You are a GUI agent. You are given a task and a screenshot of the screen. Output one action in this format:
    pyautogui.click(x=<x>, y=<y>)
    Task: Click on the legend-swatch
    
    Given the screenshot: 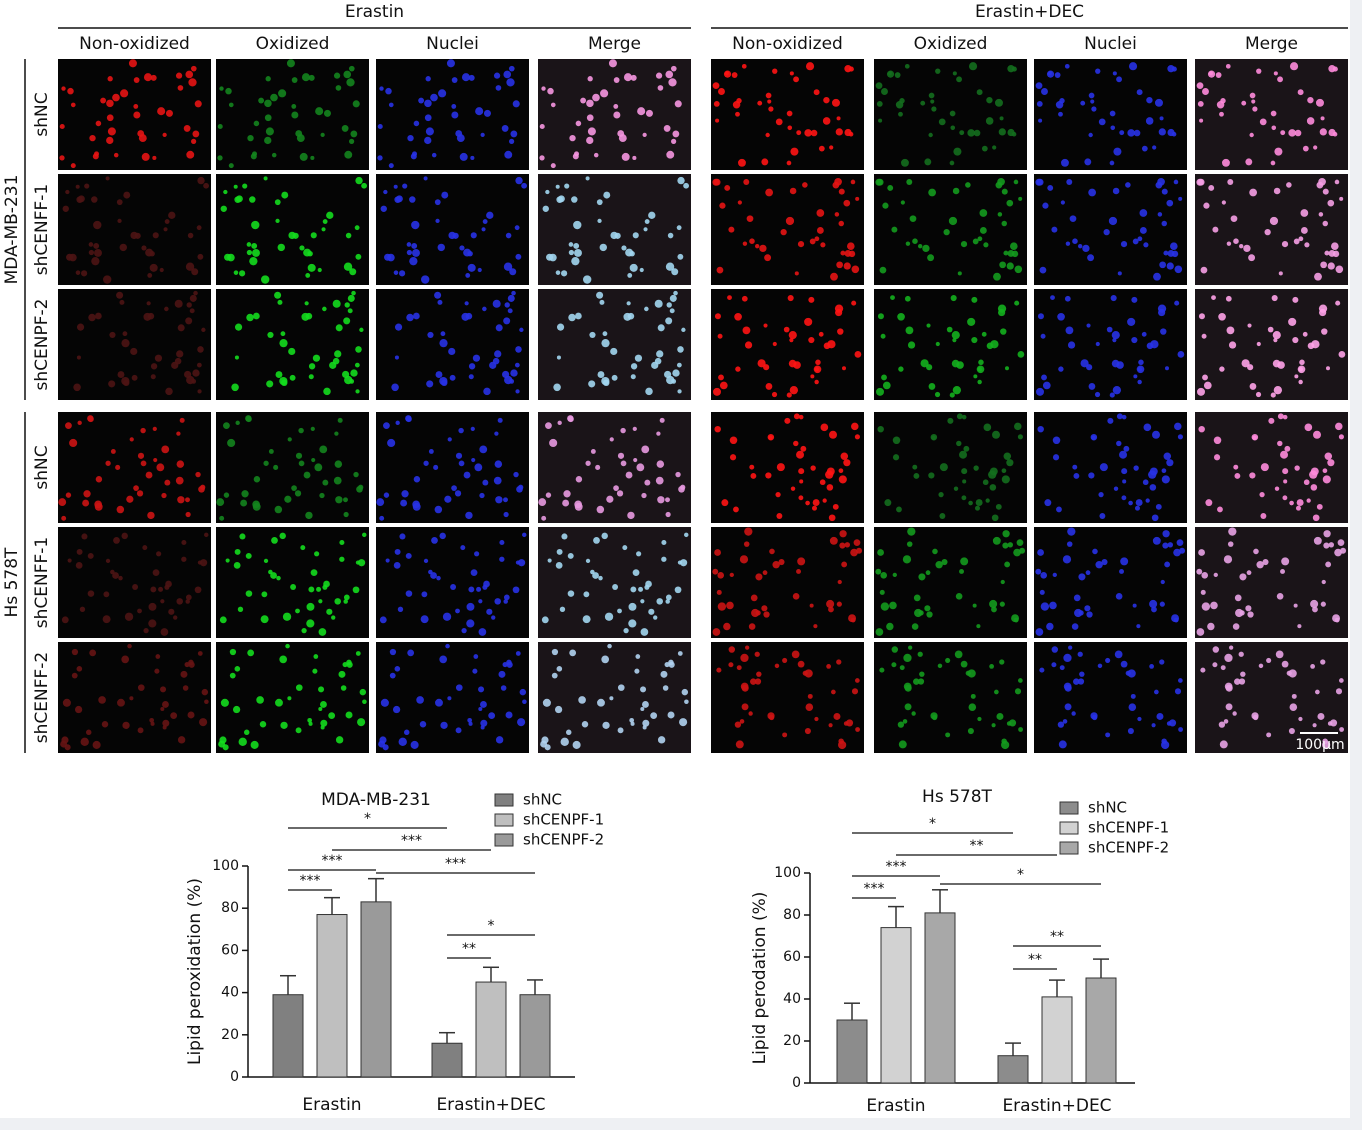 What is the action you would take?
    pyautogui.click(x=504, y=840)
    